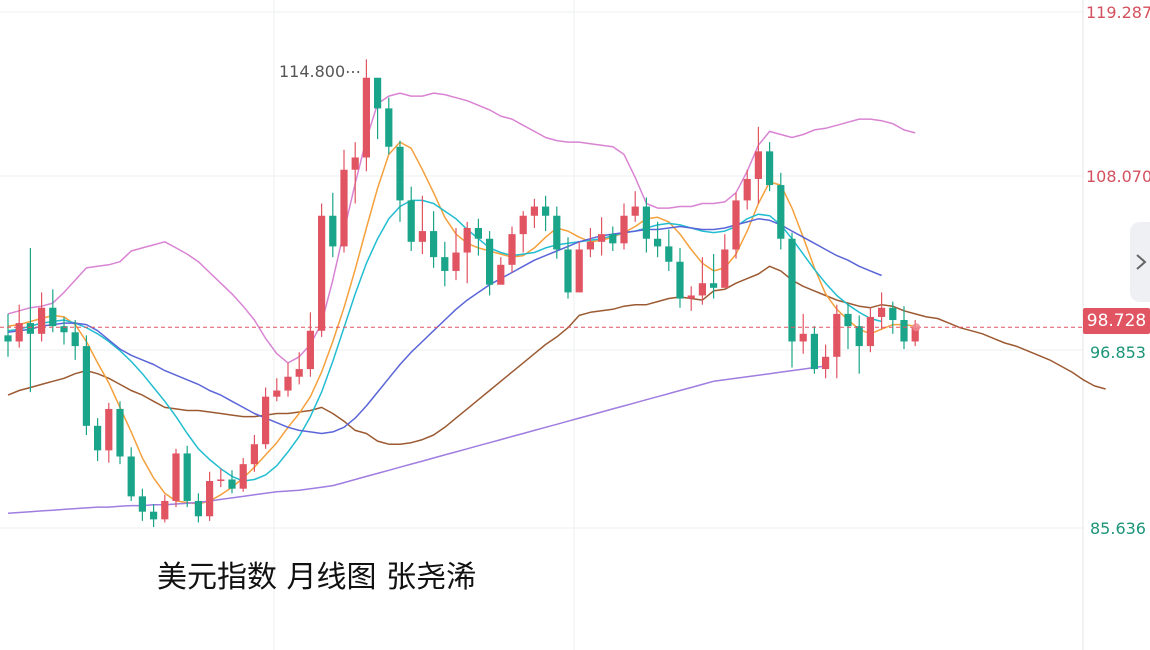 The image size is (1150, 650). I want to click on chevron-right-icon, so click(1141, 262).